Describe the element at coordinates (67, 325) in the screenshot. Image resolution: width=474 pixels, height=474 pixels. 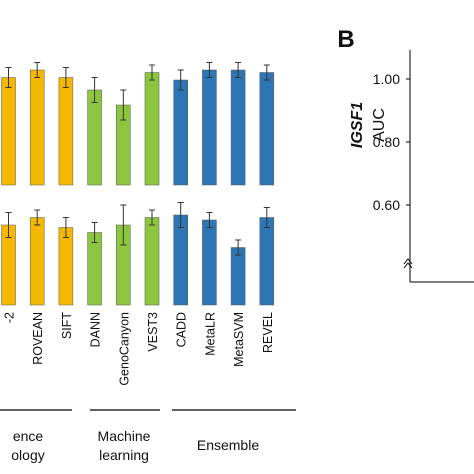
I see `x-tick-label: SIFT` at that location.